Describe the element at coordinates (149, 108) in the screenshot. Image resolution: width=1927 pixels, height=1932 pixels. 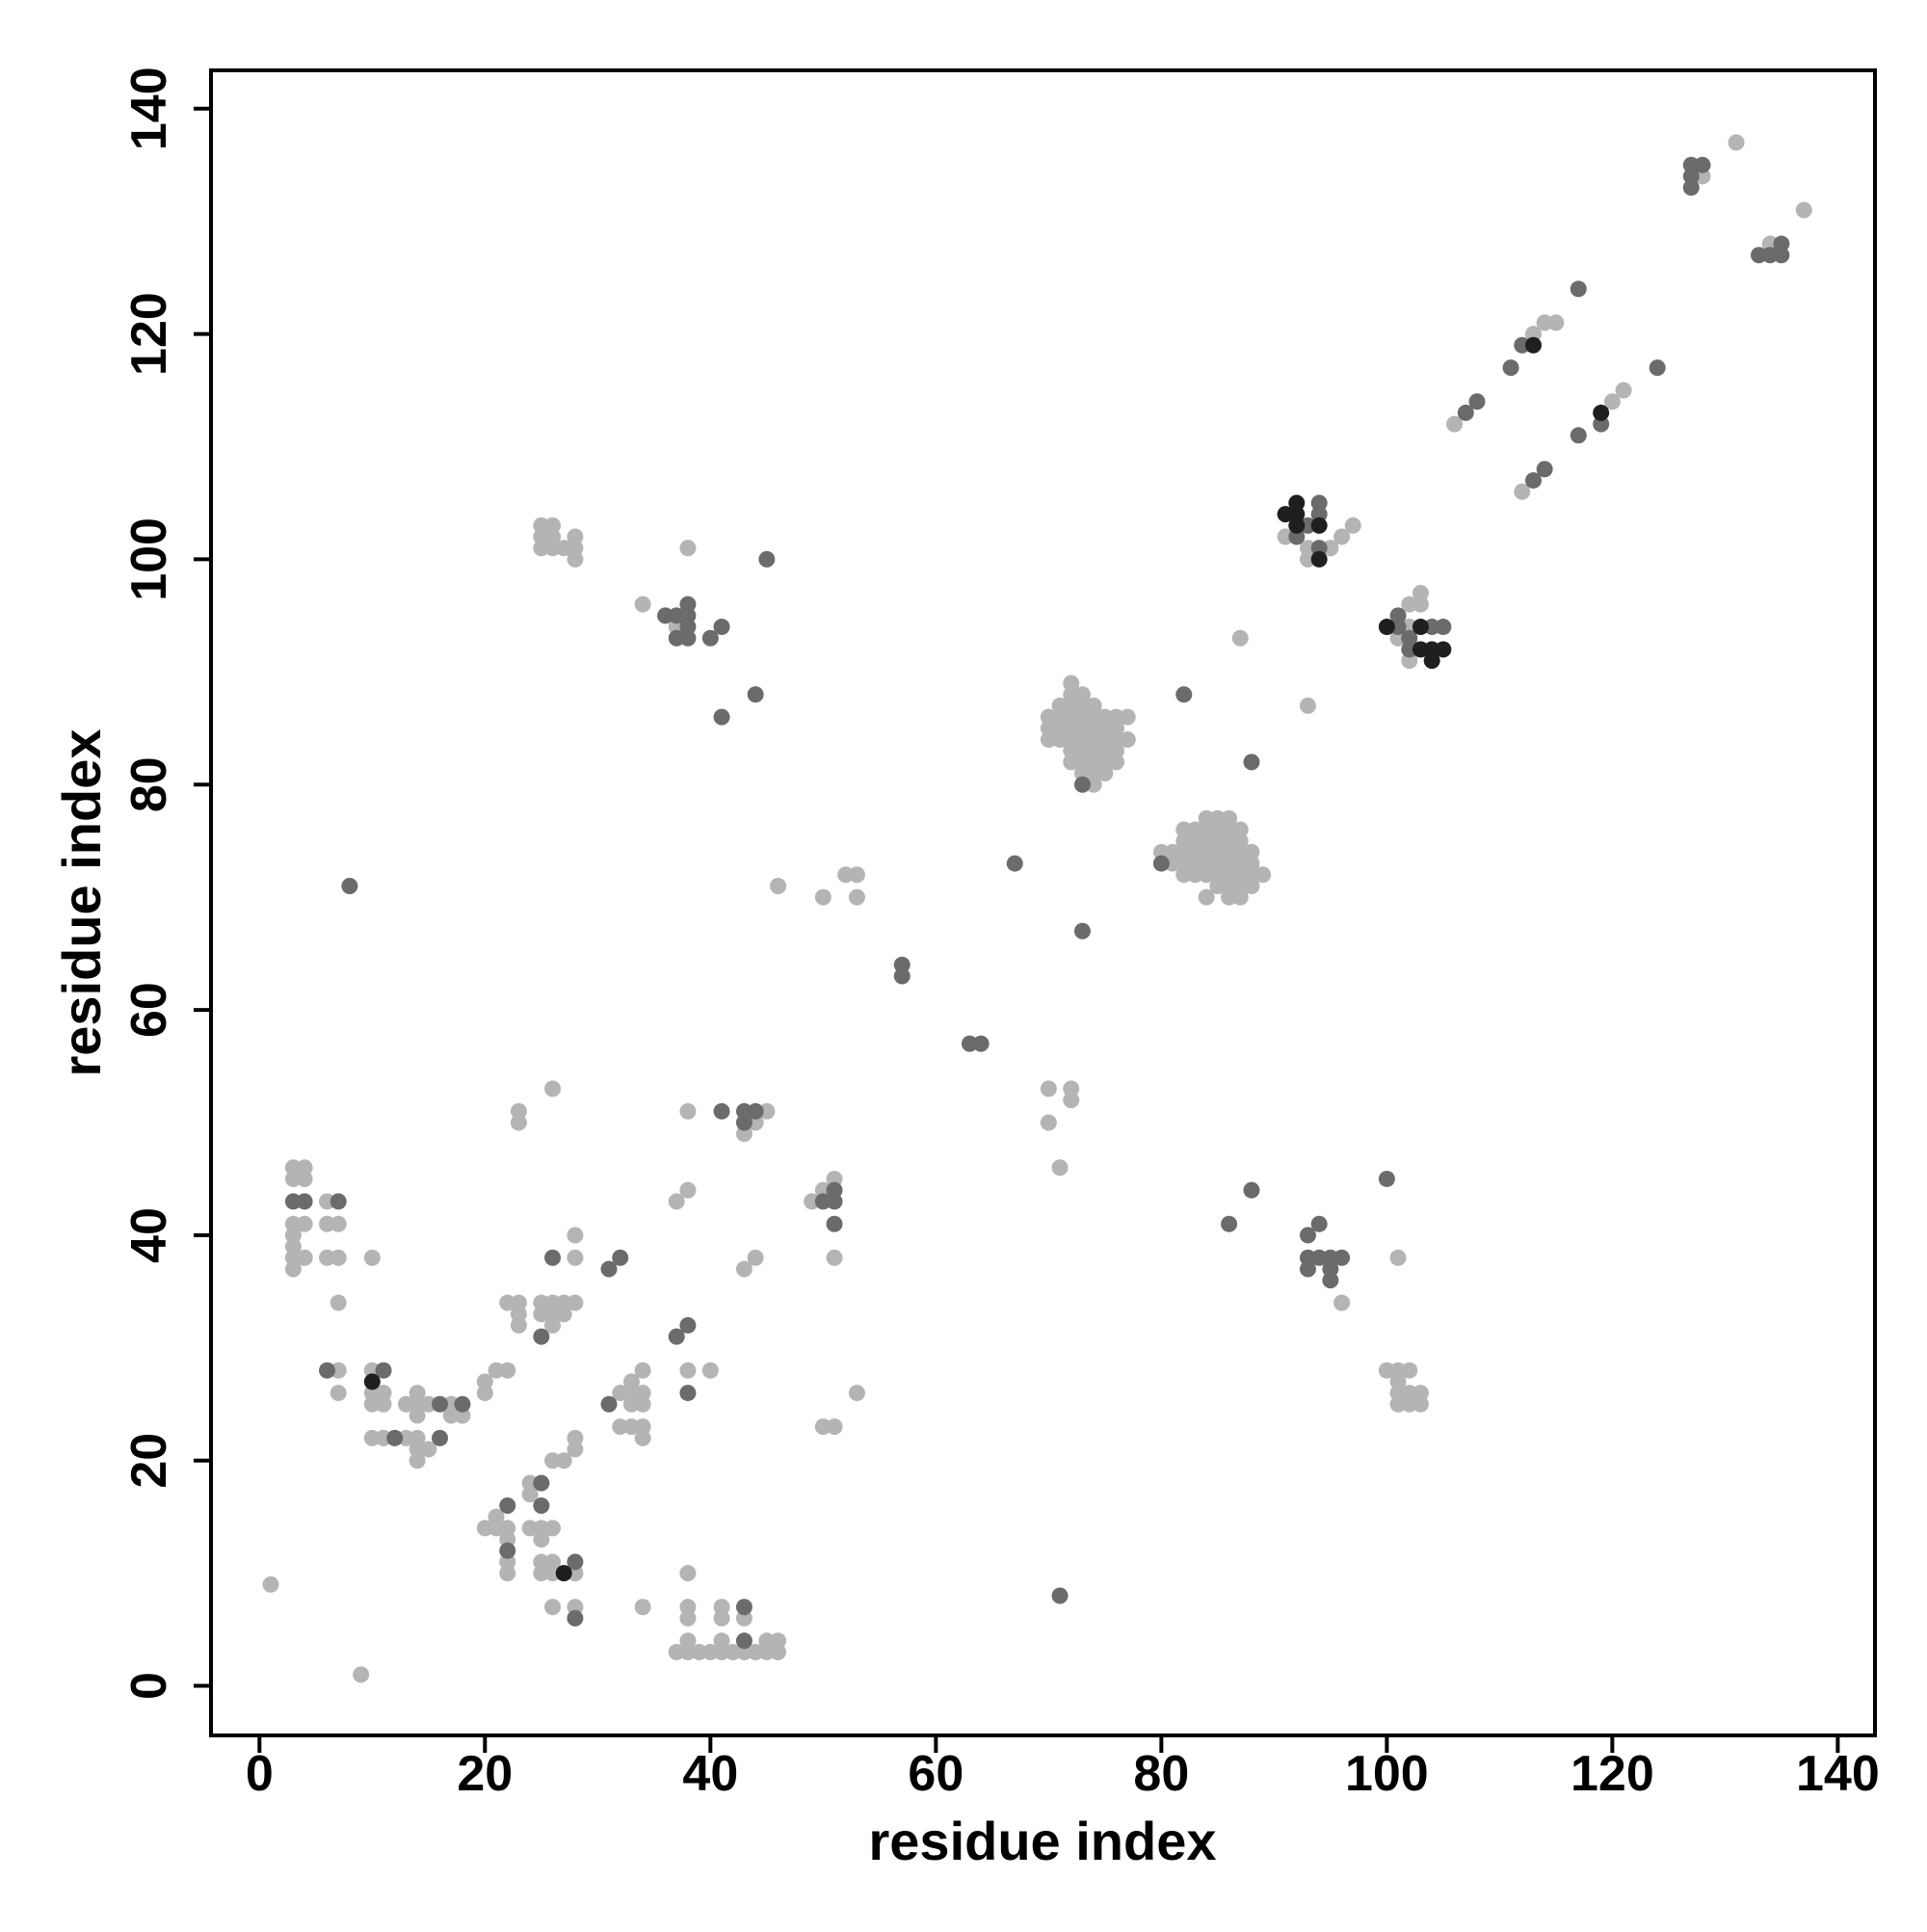
I see `y-tick-label: 140` at that location.